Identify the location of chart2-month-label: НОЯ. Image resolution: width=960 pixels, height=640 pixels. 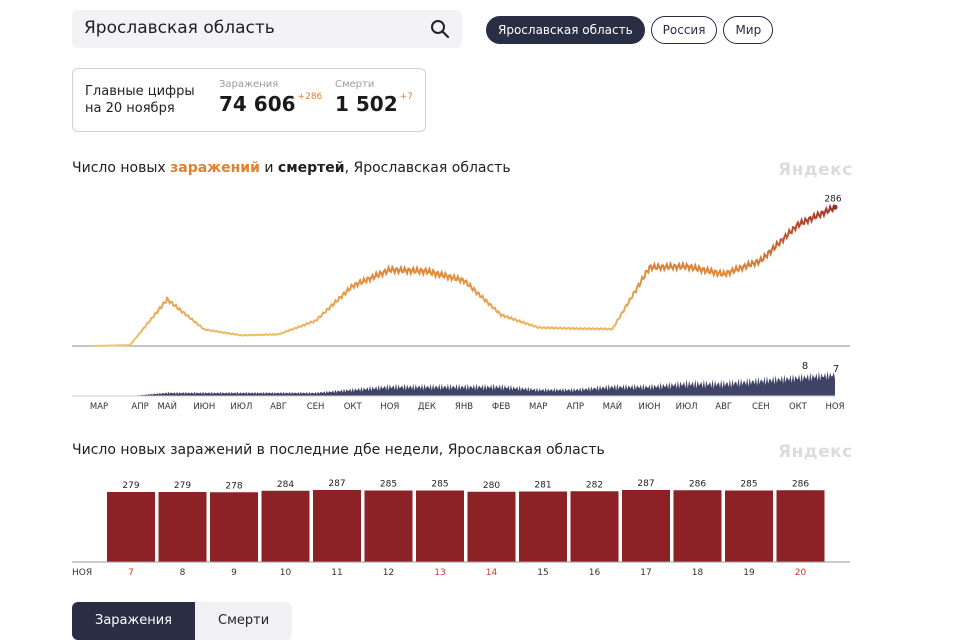
(82, 573).